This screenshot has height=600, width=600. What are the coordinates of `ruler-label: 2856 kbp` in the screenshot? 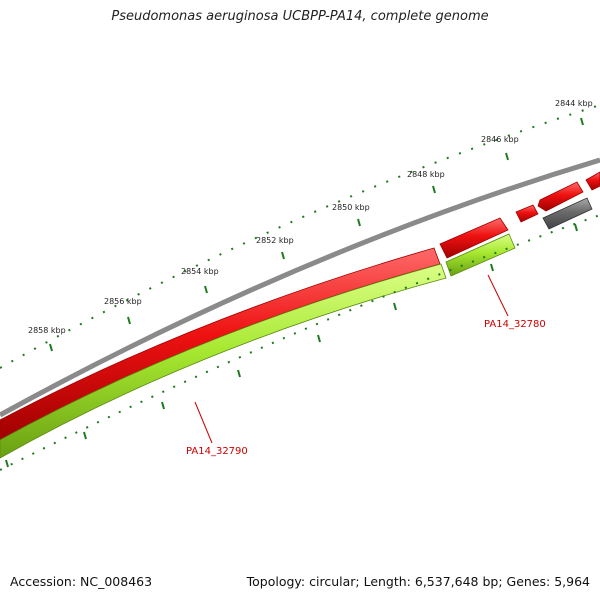 It's located at (123, 301).